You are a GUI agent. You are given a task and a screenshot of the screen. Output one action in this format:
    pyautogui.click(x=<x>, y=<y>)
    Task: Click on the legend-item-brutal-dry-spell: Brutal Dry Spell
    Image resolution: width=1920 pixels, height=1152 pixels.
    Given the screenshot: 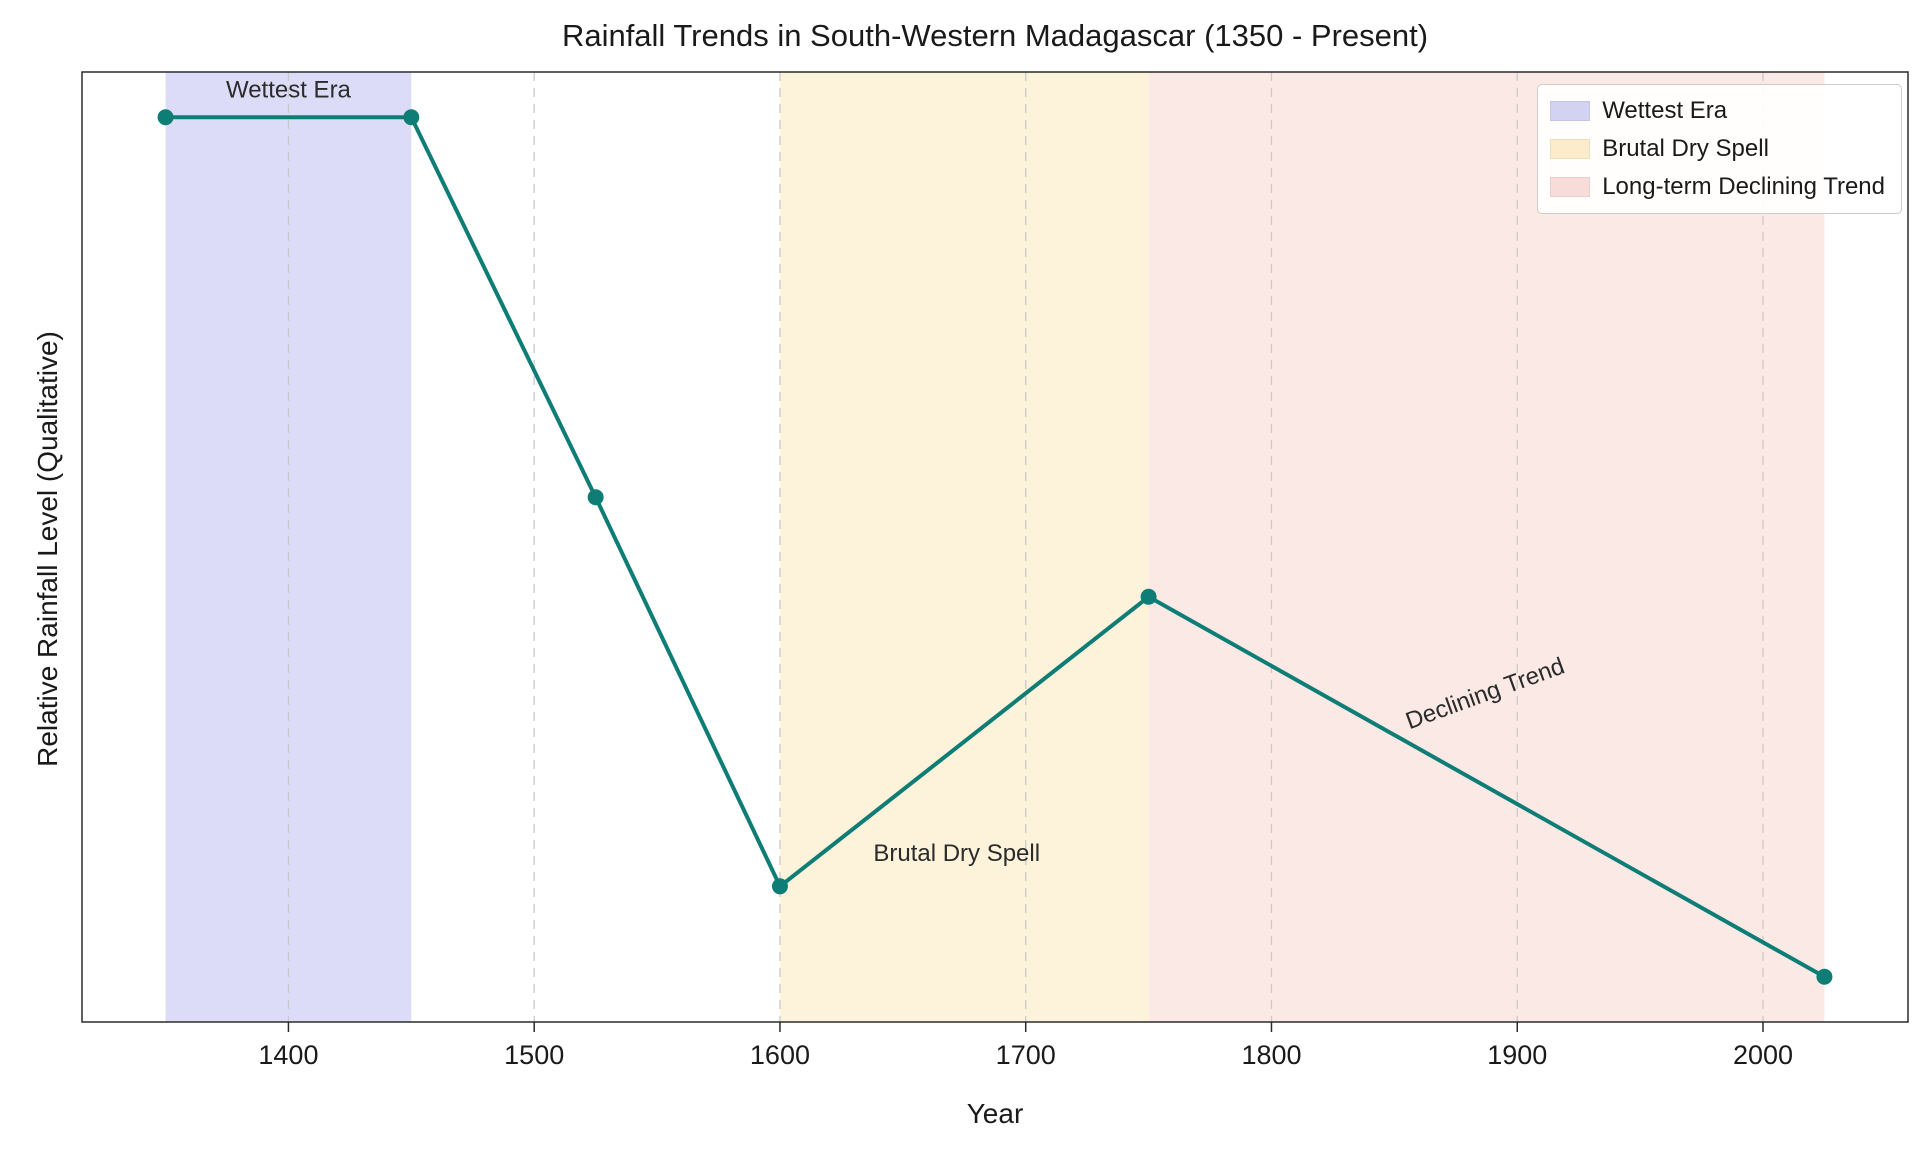 What is the action you would take?
    pyautogui.click(x=1717, y=149)
    